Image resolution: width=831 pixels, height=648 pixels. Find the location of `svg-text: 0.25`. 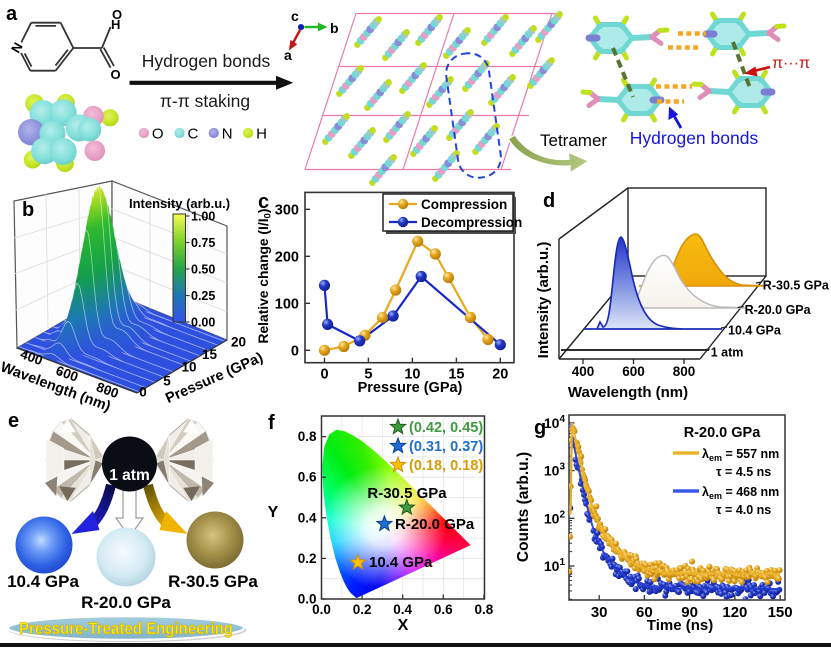

svg-text: 0.25 is located at coordinates (203, 296).